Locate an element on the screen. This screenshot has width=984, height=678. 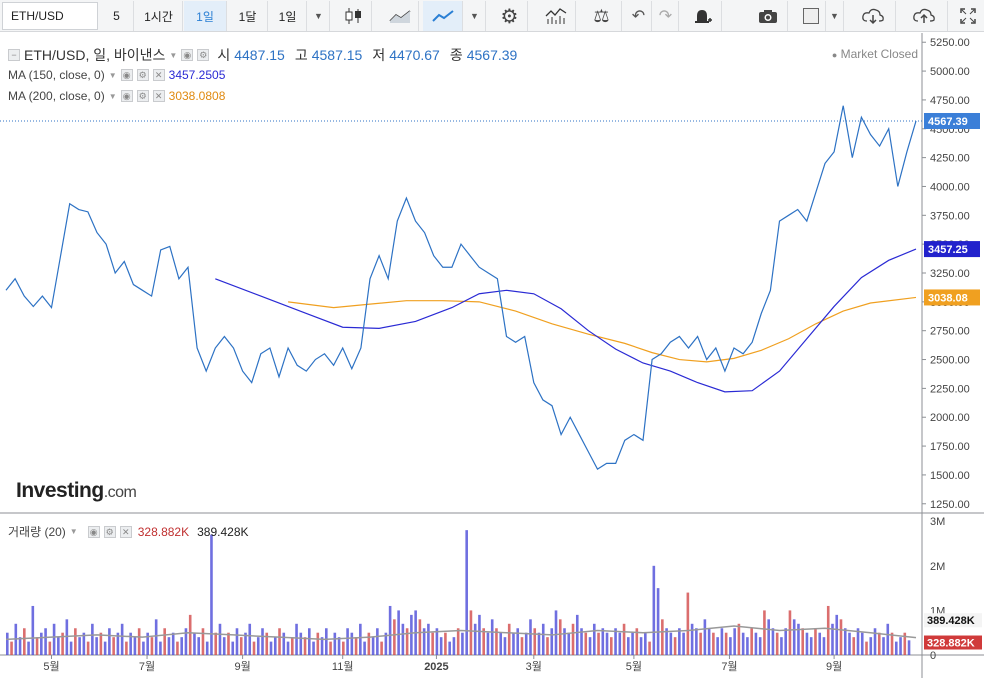
fullscreen-button is located at coordinates (968, 16).